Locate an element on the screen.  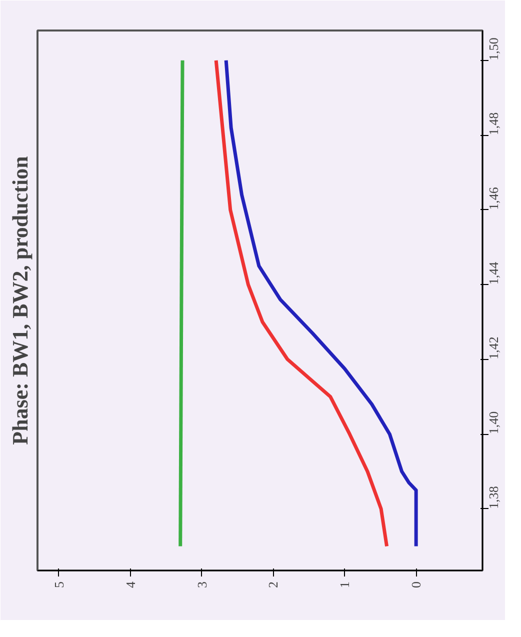
y-tick-label: 1,46 is located at coordinates (493, 198).